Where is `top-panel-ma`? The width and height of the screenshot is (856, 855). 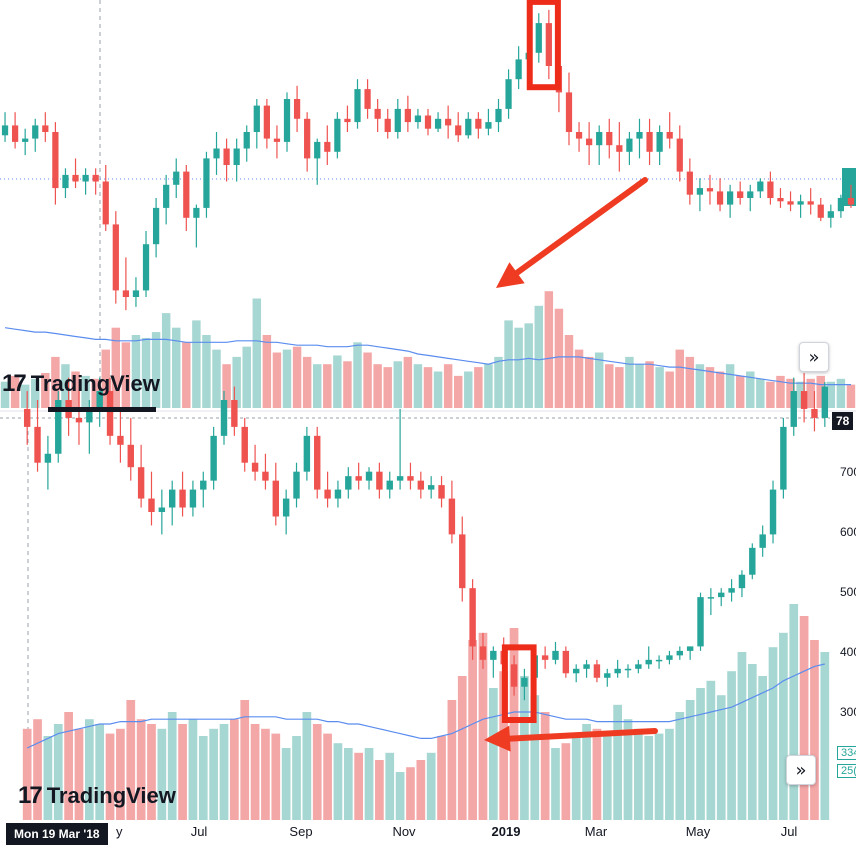
top-panel-ma is located at coordinates (427, 356).